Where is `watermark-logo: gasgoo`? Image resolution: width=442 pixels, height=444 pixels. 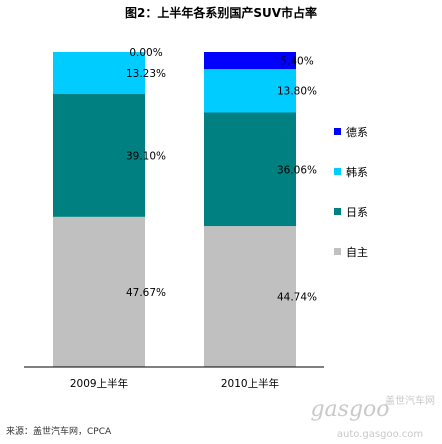
watermark-logo: gasgoo is located at coordinates (349, 409).